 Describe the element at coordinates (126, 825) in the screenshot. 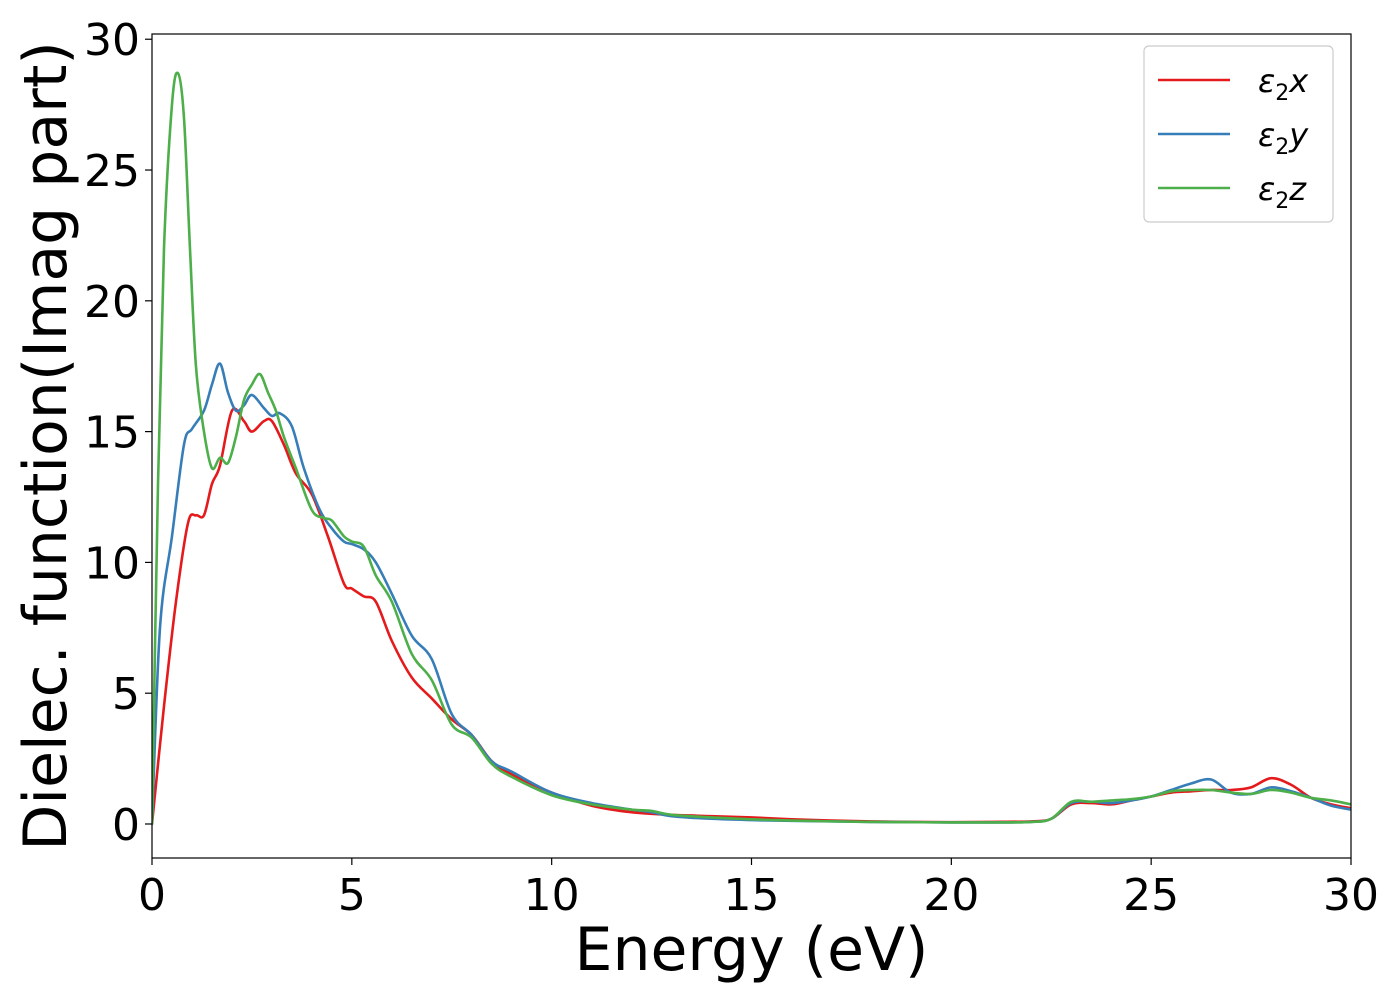

I see `y-tick-label: 0` at that location.